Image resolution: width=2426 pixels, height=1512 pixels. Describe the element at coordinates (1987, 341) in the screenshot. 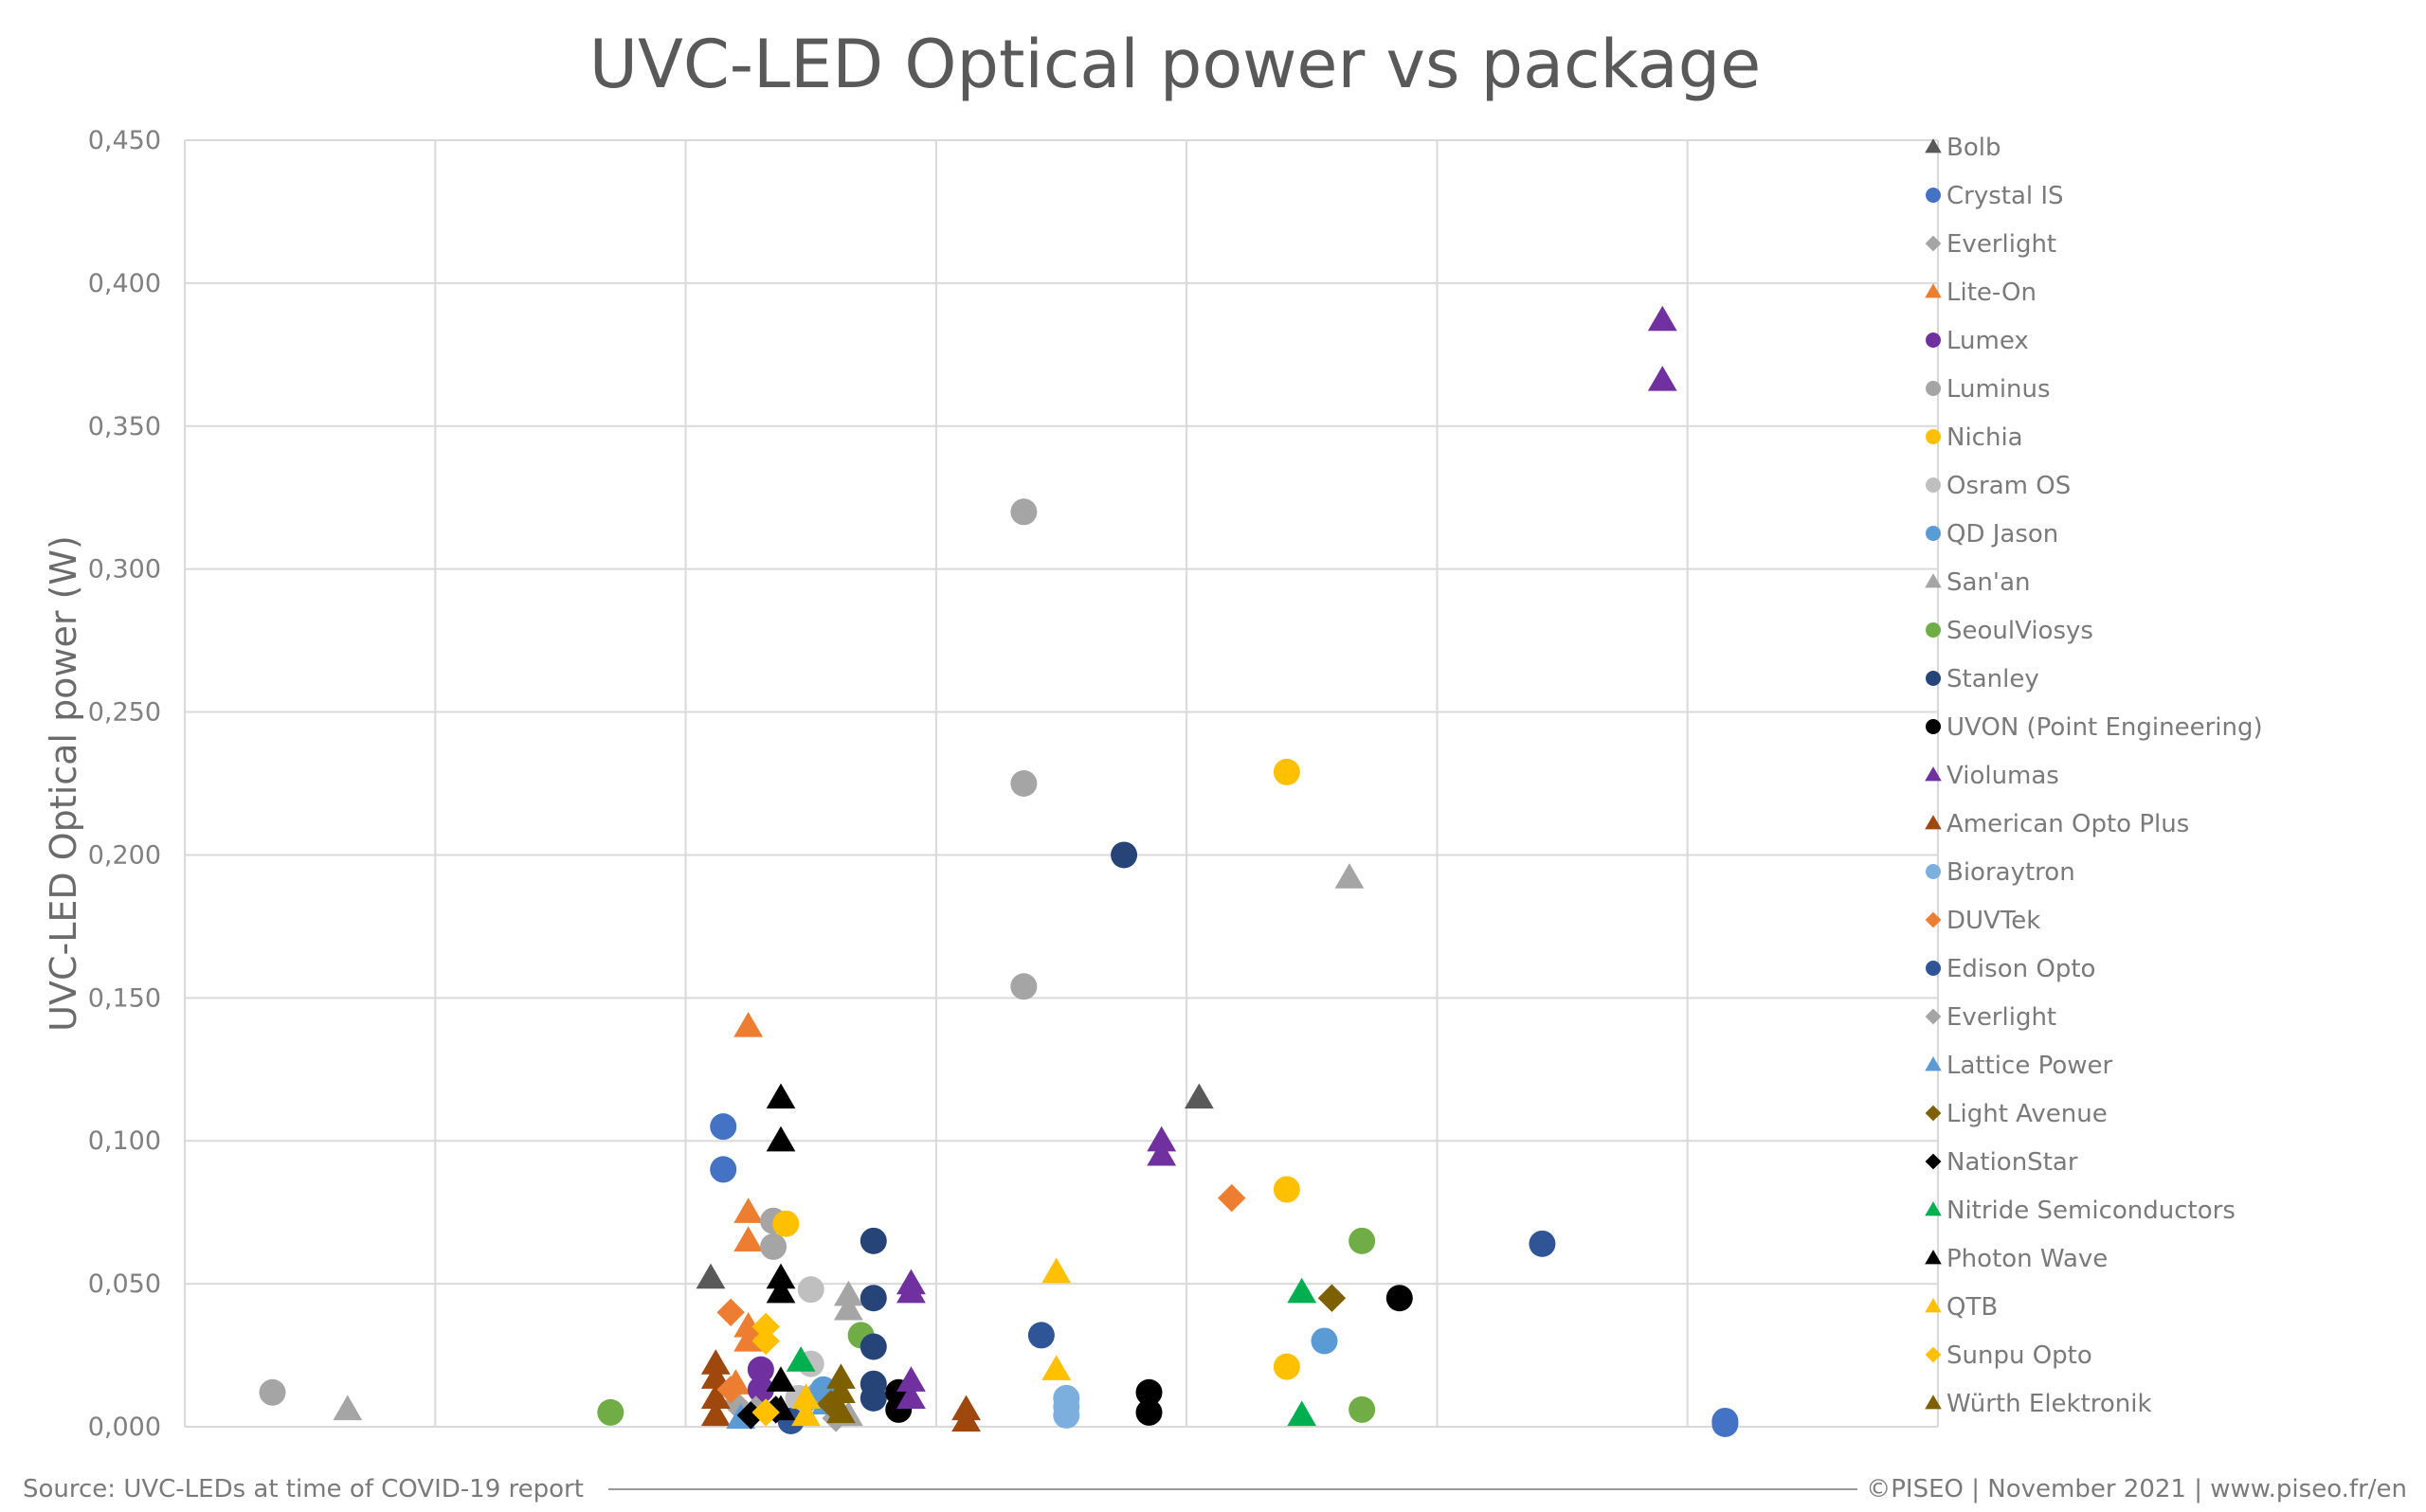

I see `legend-label: Lumex` at that location.